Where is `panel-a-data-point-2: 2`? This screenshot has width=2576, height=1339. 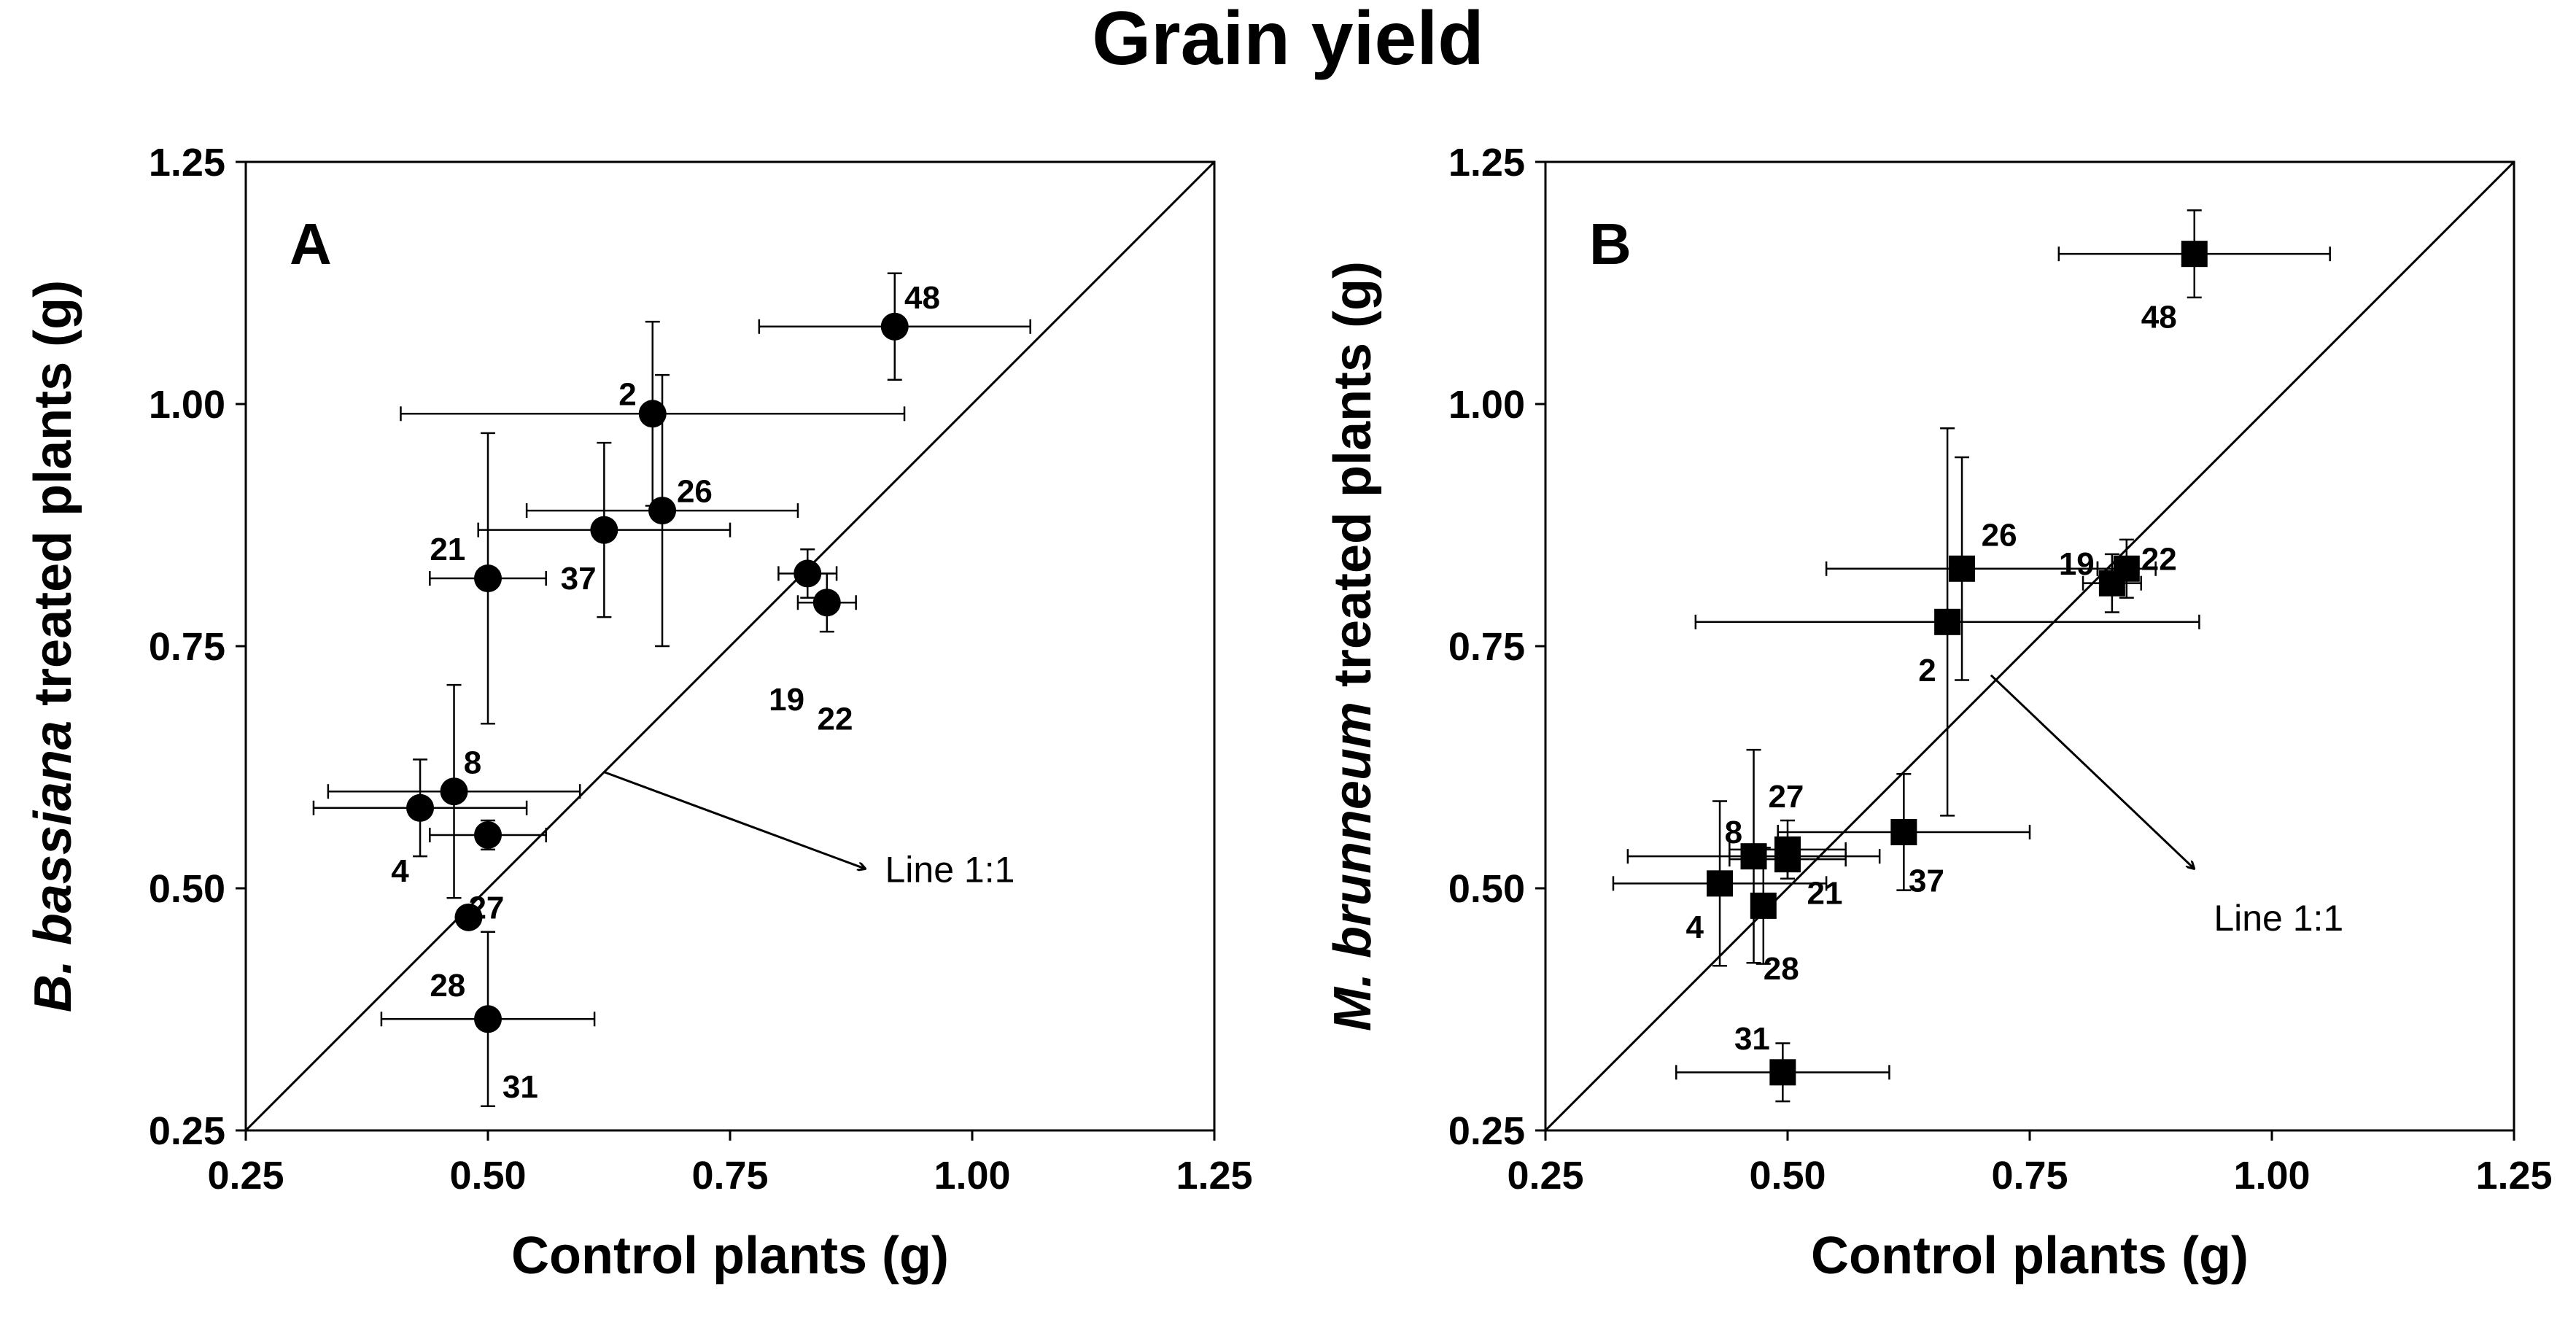
panel-a-data-point-2: 2 is located at coordinates (653, 414).